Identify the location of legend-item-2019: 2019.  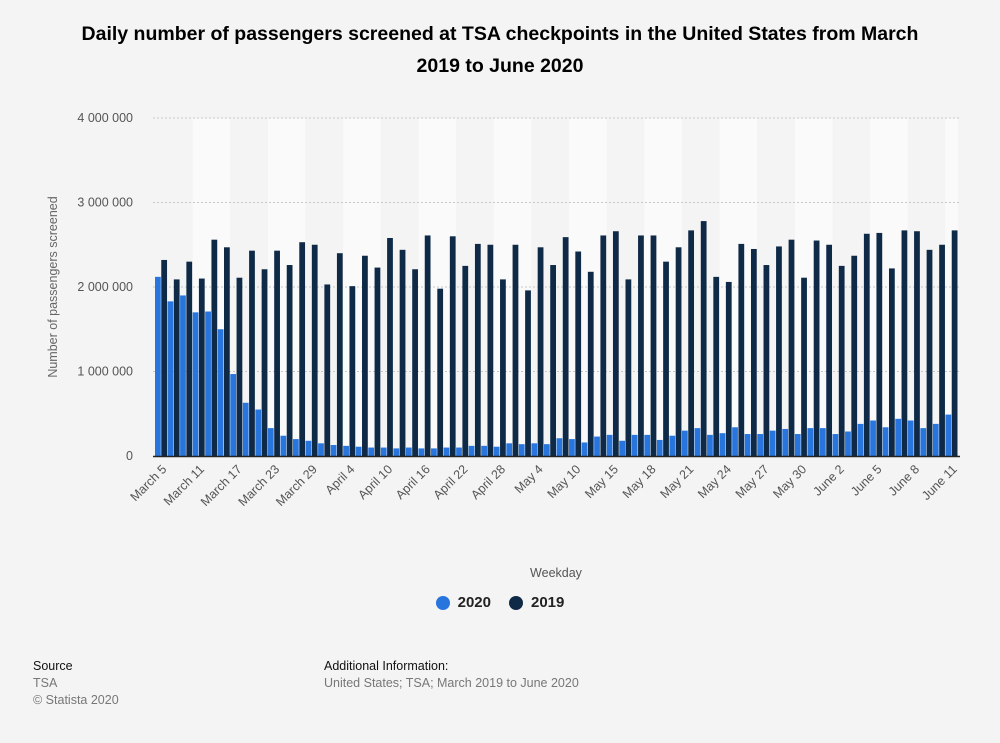
(536, 602).